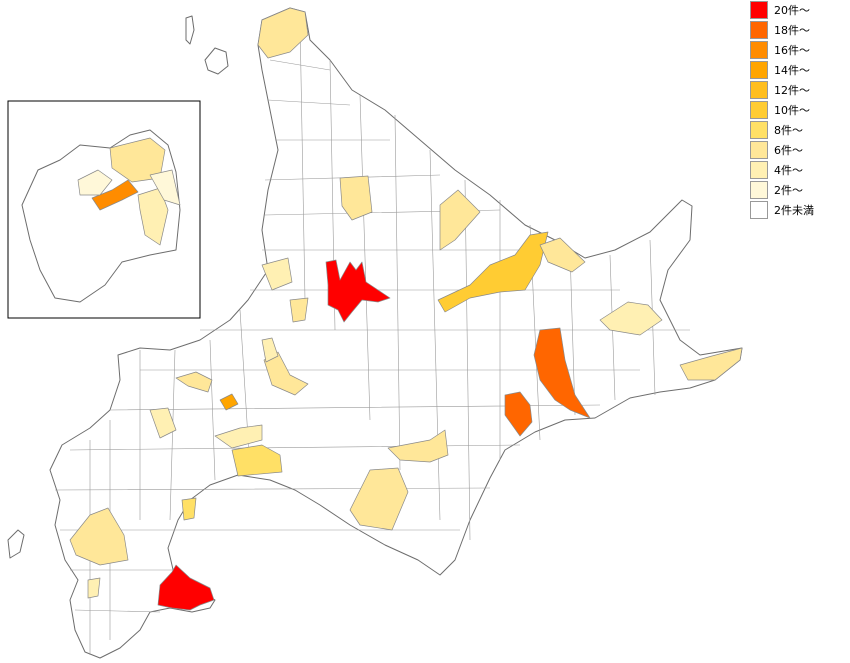 This screenshot has width=850, height=663. Describe the element at coordinates (283, 33) in the screenshot. I see `region-wakkanai` at that location.